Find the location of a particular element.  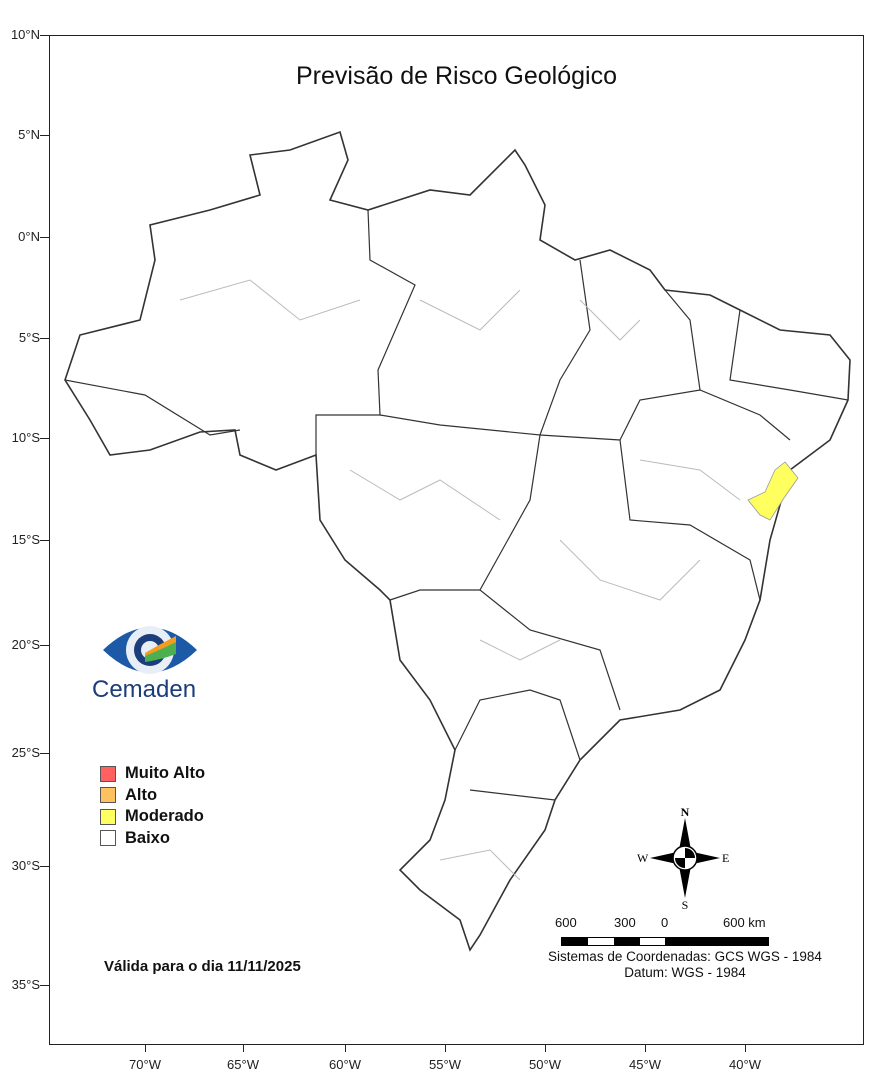

lon-label: 55°W is located at coordinates (445, 1064).